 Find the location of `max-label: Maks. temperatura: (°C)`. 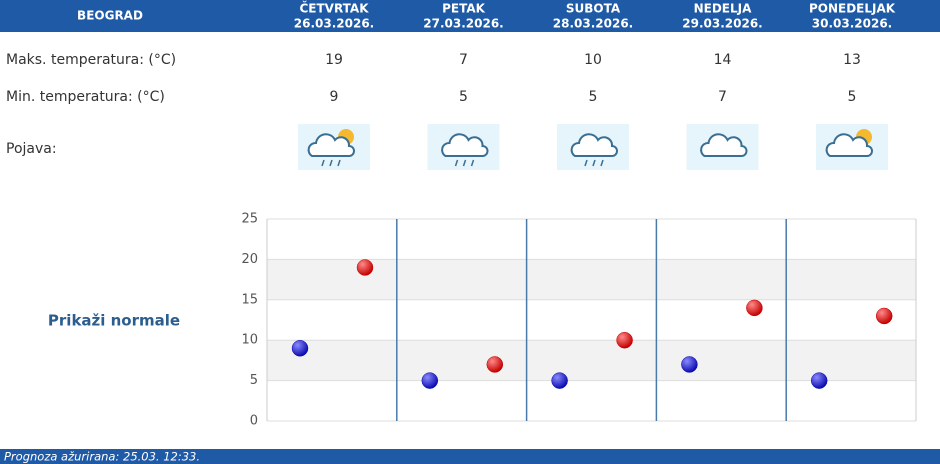

max-label: Maks. temperatura: (°C) is located at coordinates (91, 60).